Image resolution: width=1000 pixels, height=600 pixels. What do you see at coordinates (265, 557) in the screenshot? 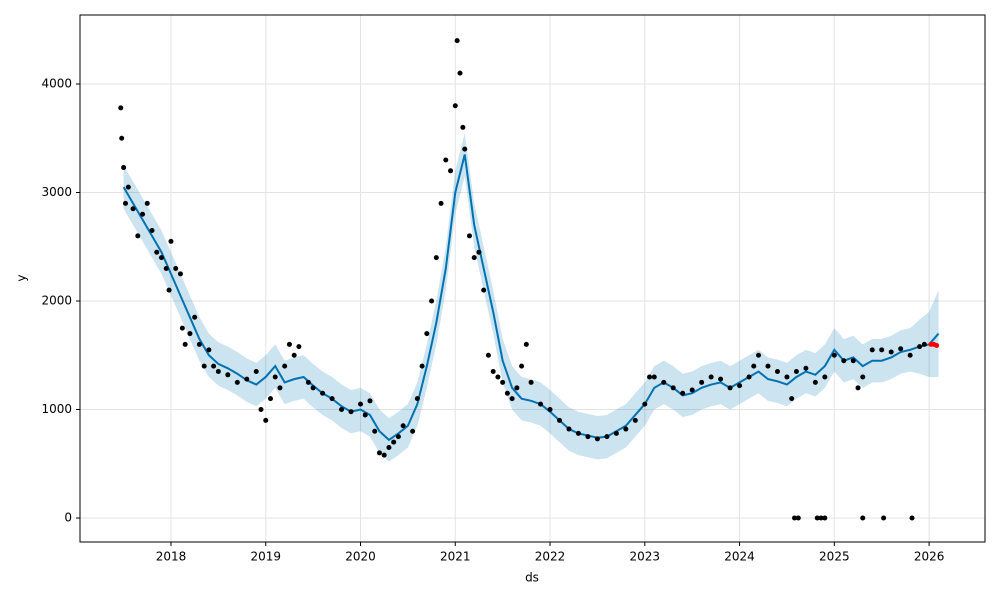
I see `x-tick-label: 2019` at bounding box center [265, 557].